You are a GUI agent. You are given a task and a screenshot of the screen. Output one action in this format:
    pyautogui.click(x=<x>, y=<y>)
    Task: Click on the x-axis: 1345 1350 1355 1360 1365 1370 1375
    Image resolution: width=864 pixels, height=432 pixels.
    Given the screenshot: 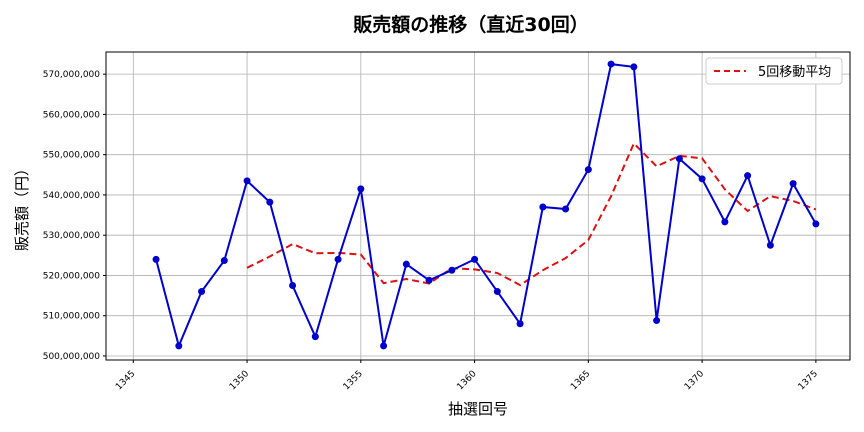 What is the action you would take?
    pyautogui.click(x=467, y=376)
    